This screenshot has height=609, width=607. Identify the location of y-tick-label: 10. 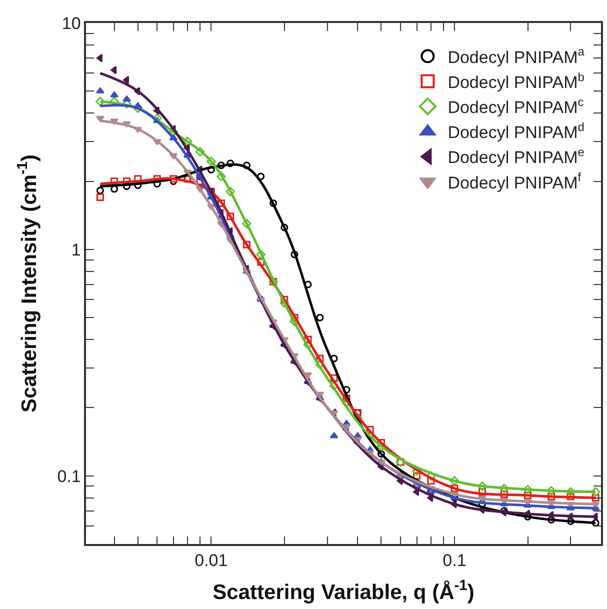
(71, 23).